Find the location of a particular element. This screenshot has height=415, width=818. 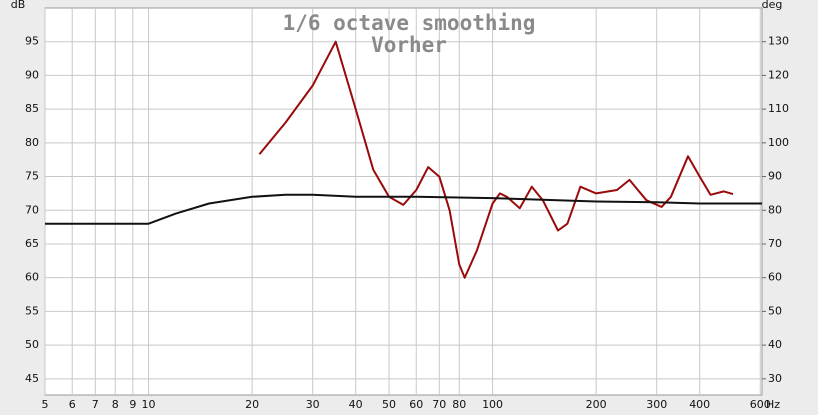

y-tick-label: 50 is located at coordinates (32, 344).